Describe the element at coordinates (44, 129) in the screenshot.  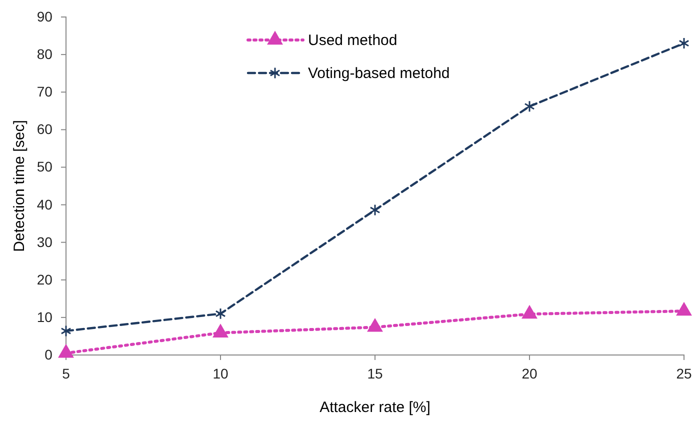
I see `y-tick-label: 60` at that location.